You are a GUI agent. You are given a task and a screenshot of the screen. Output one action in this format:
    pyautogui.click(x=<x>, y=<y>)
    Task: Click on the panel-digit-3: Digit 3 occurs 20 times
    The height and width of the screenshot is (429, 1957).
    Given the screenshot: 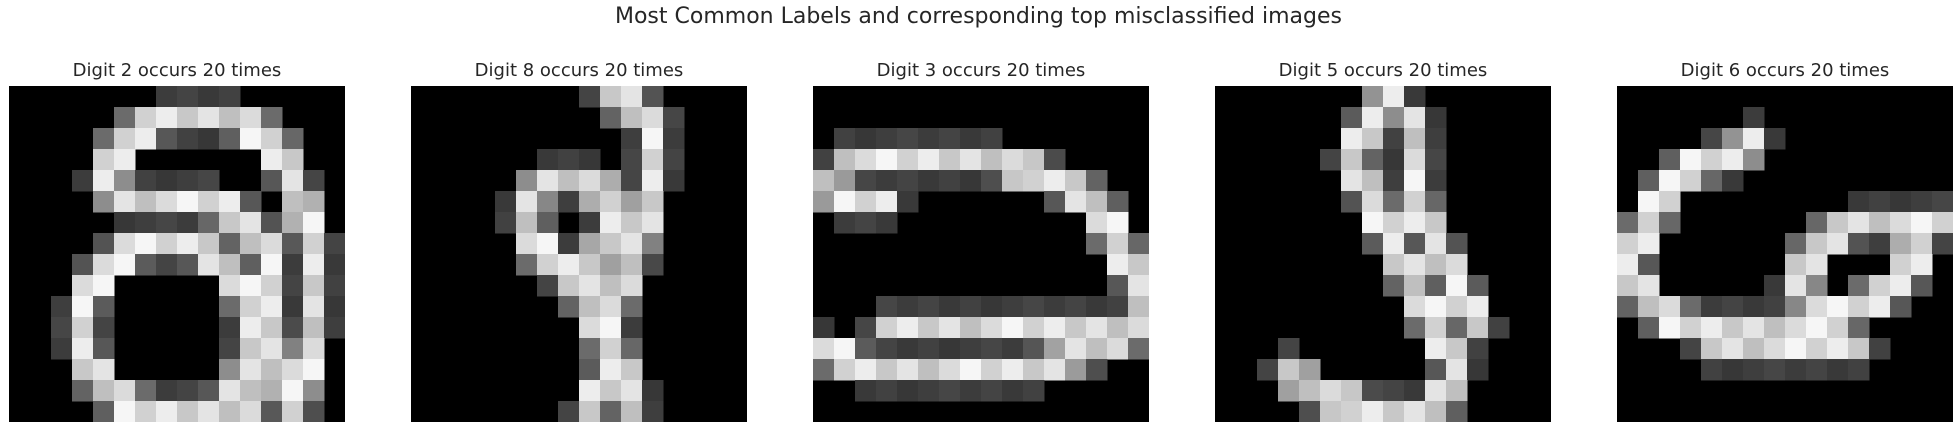 What is the action you would take?
    pyautogui.click(x=981, y=71)
    